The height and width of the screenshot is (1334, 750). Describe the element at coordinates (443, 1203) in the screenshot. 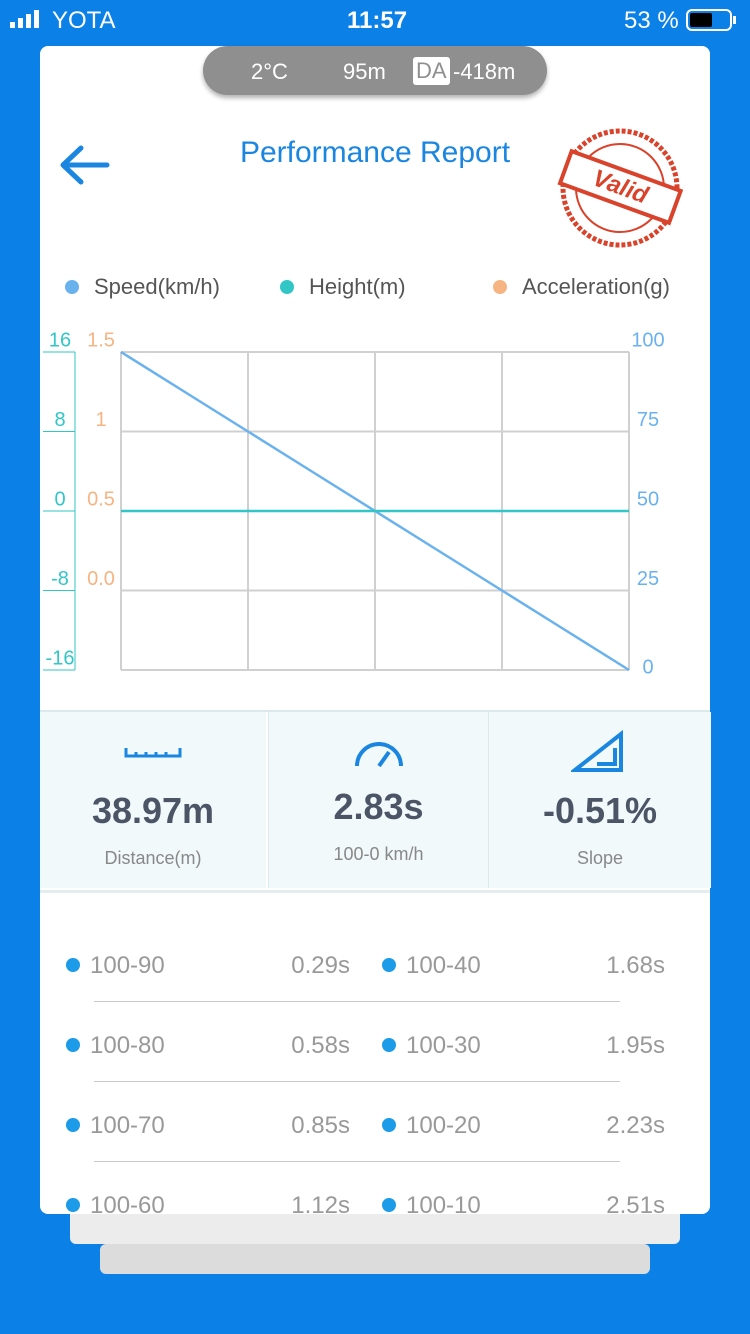

I see `split-range: 100-10` at that location.